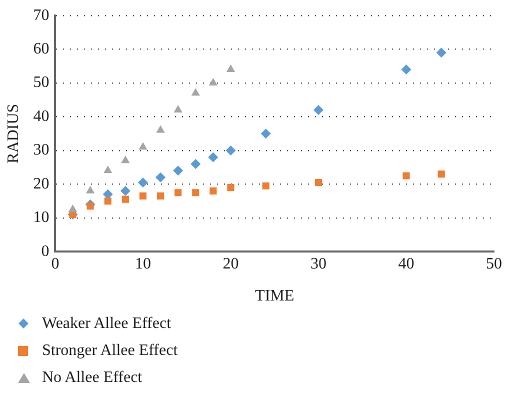  Describe the element at coordinates (274, 296) in the screenshot. I see `x-axis-title: TIME` at that location.